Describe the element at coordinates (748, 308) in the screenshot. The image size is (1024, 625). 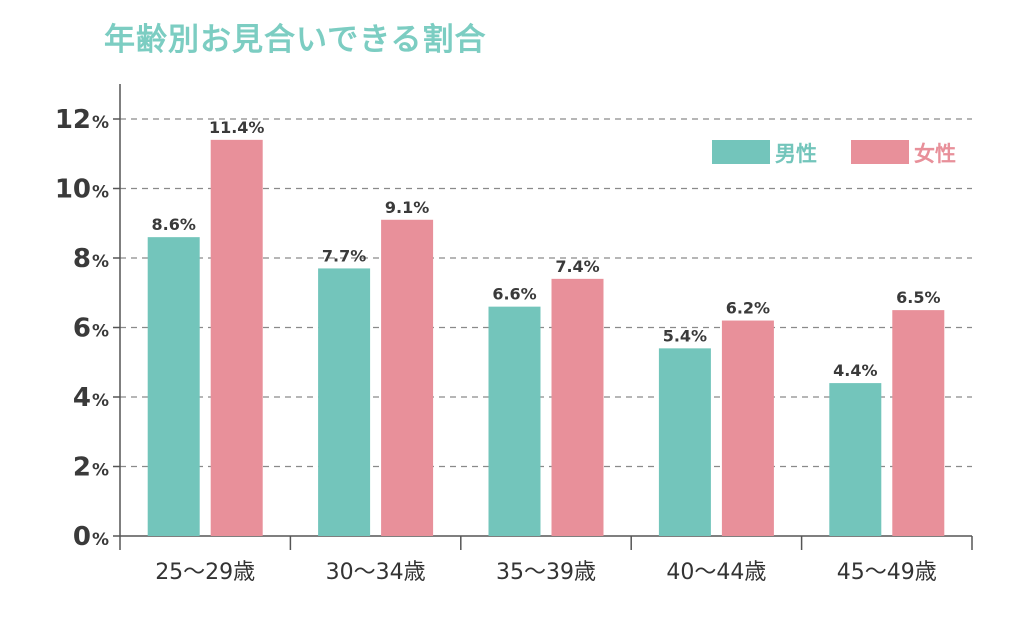
I see `data-label: 6.2%` at that location.